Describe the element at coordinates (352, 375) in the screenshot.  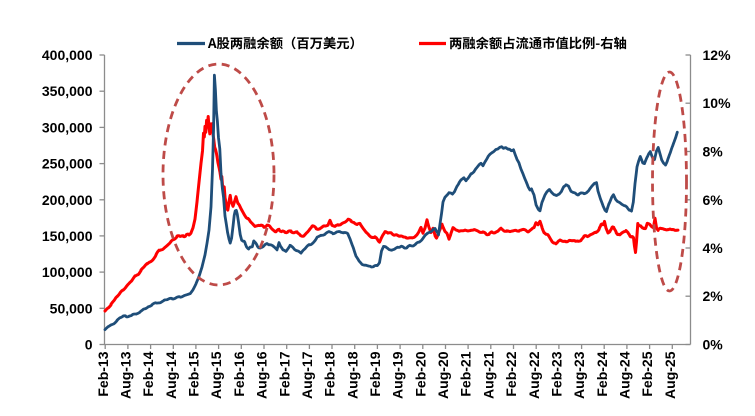
I see `svg-text: Aug-18` at that location.